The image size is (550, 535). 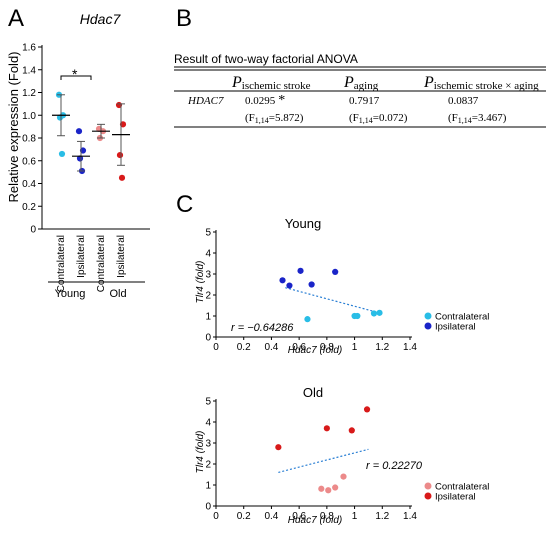 I want to click on panel-a-y-axis-label: Relative expression (Fold), so click(x=13, y=126).